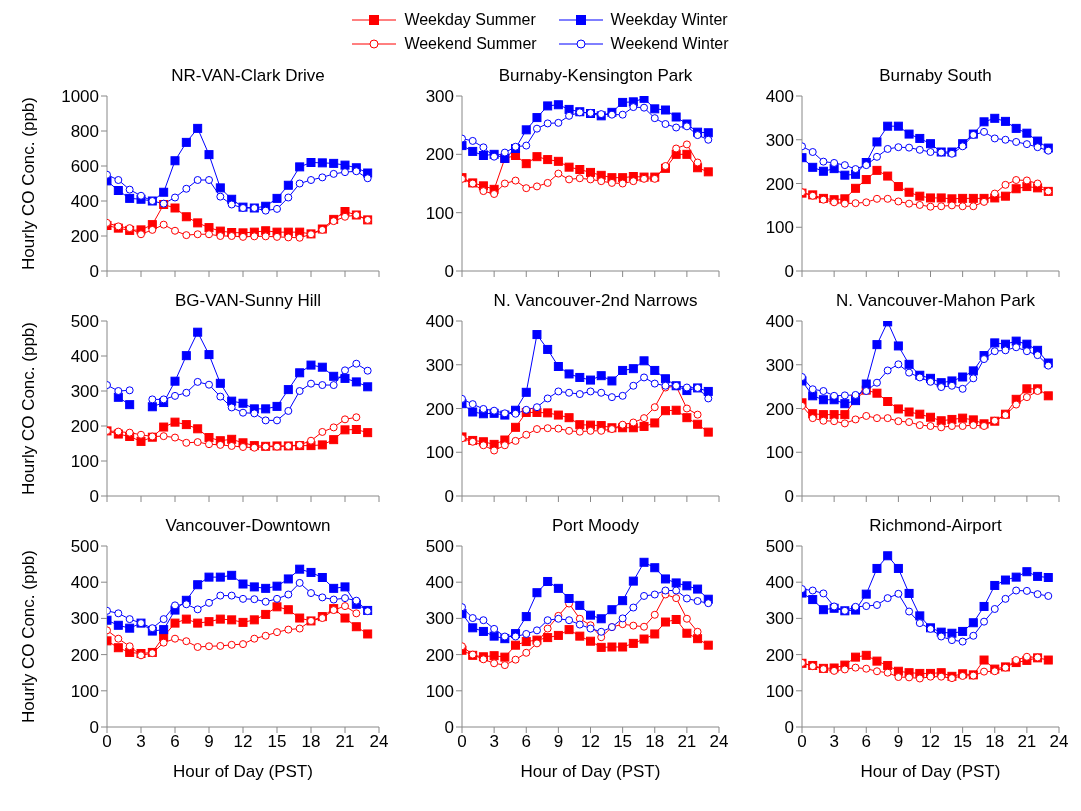 The height and width of the screenshot is (811, 1081). What do you see at coordinates (595, 76) in the screenshot?
I see `chart-title: Burnaby-Kensington Park` at bounding box center [595, 76].